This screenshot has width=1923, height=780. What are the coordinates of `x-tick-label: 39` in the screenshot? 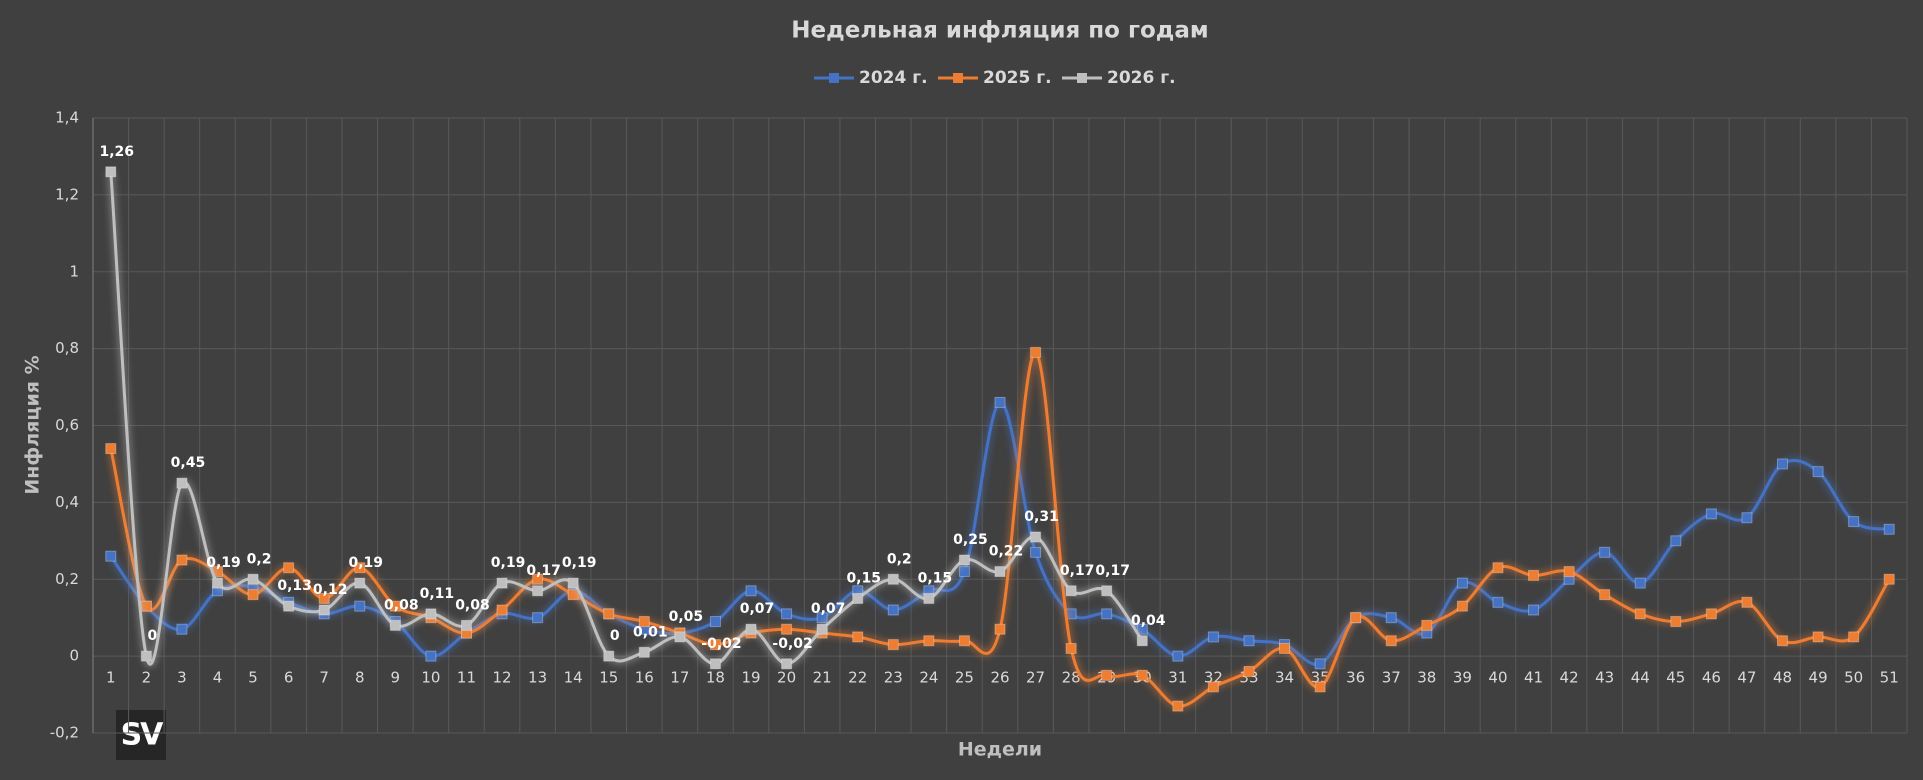 It's located at (1462, 678).